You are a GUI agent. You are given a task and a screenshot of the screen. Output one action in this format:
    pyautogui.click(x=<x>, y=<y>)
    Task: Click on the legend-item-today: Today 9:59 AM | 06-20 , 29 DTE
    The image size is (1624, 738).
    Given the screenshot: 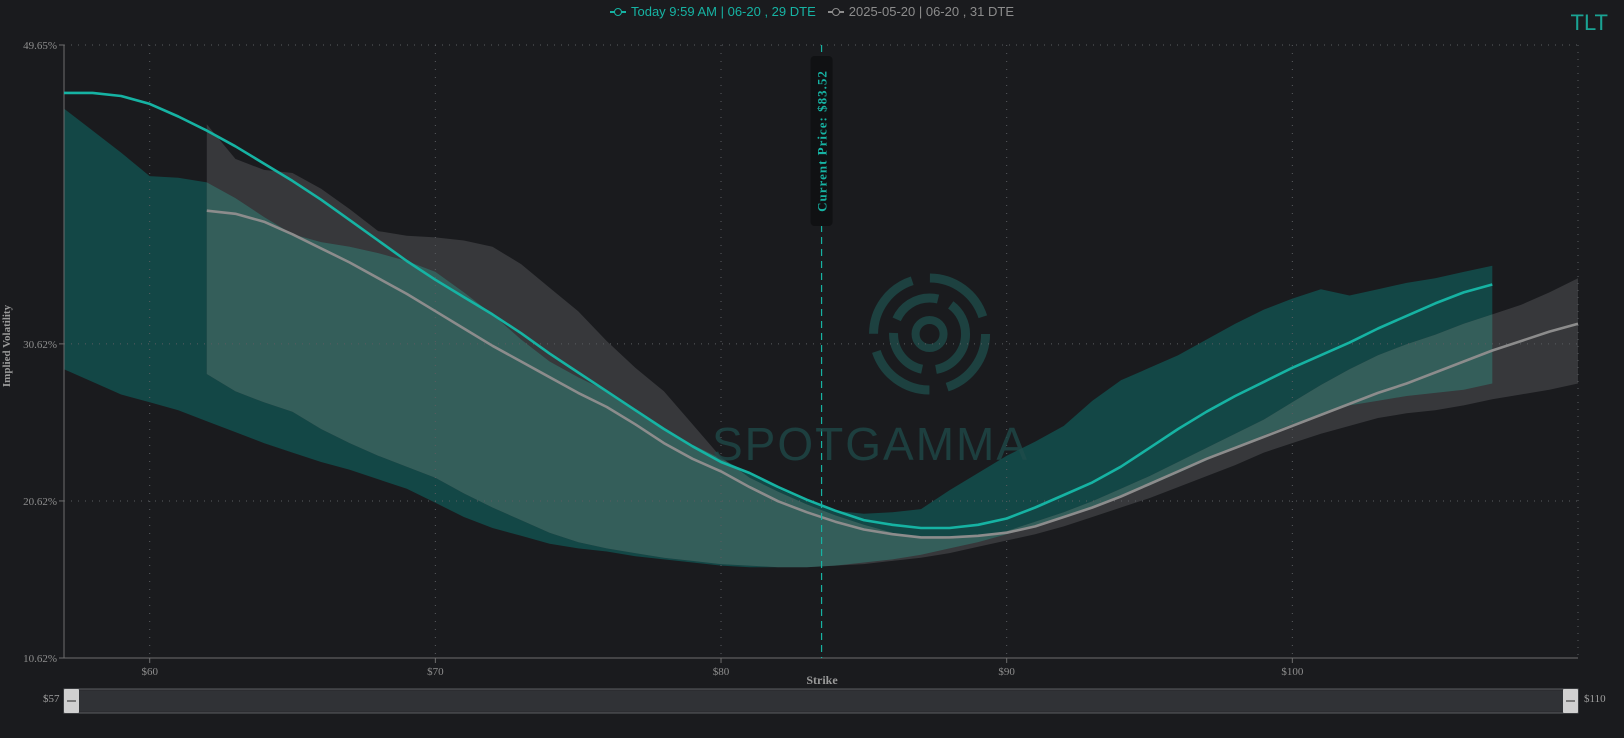 What is the action you would take?
    pyautogui.click(x=712, y=11)
    